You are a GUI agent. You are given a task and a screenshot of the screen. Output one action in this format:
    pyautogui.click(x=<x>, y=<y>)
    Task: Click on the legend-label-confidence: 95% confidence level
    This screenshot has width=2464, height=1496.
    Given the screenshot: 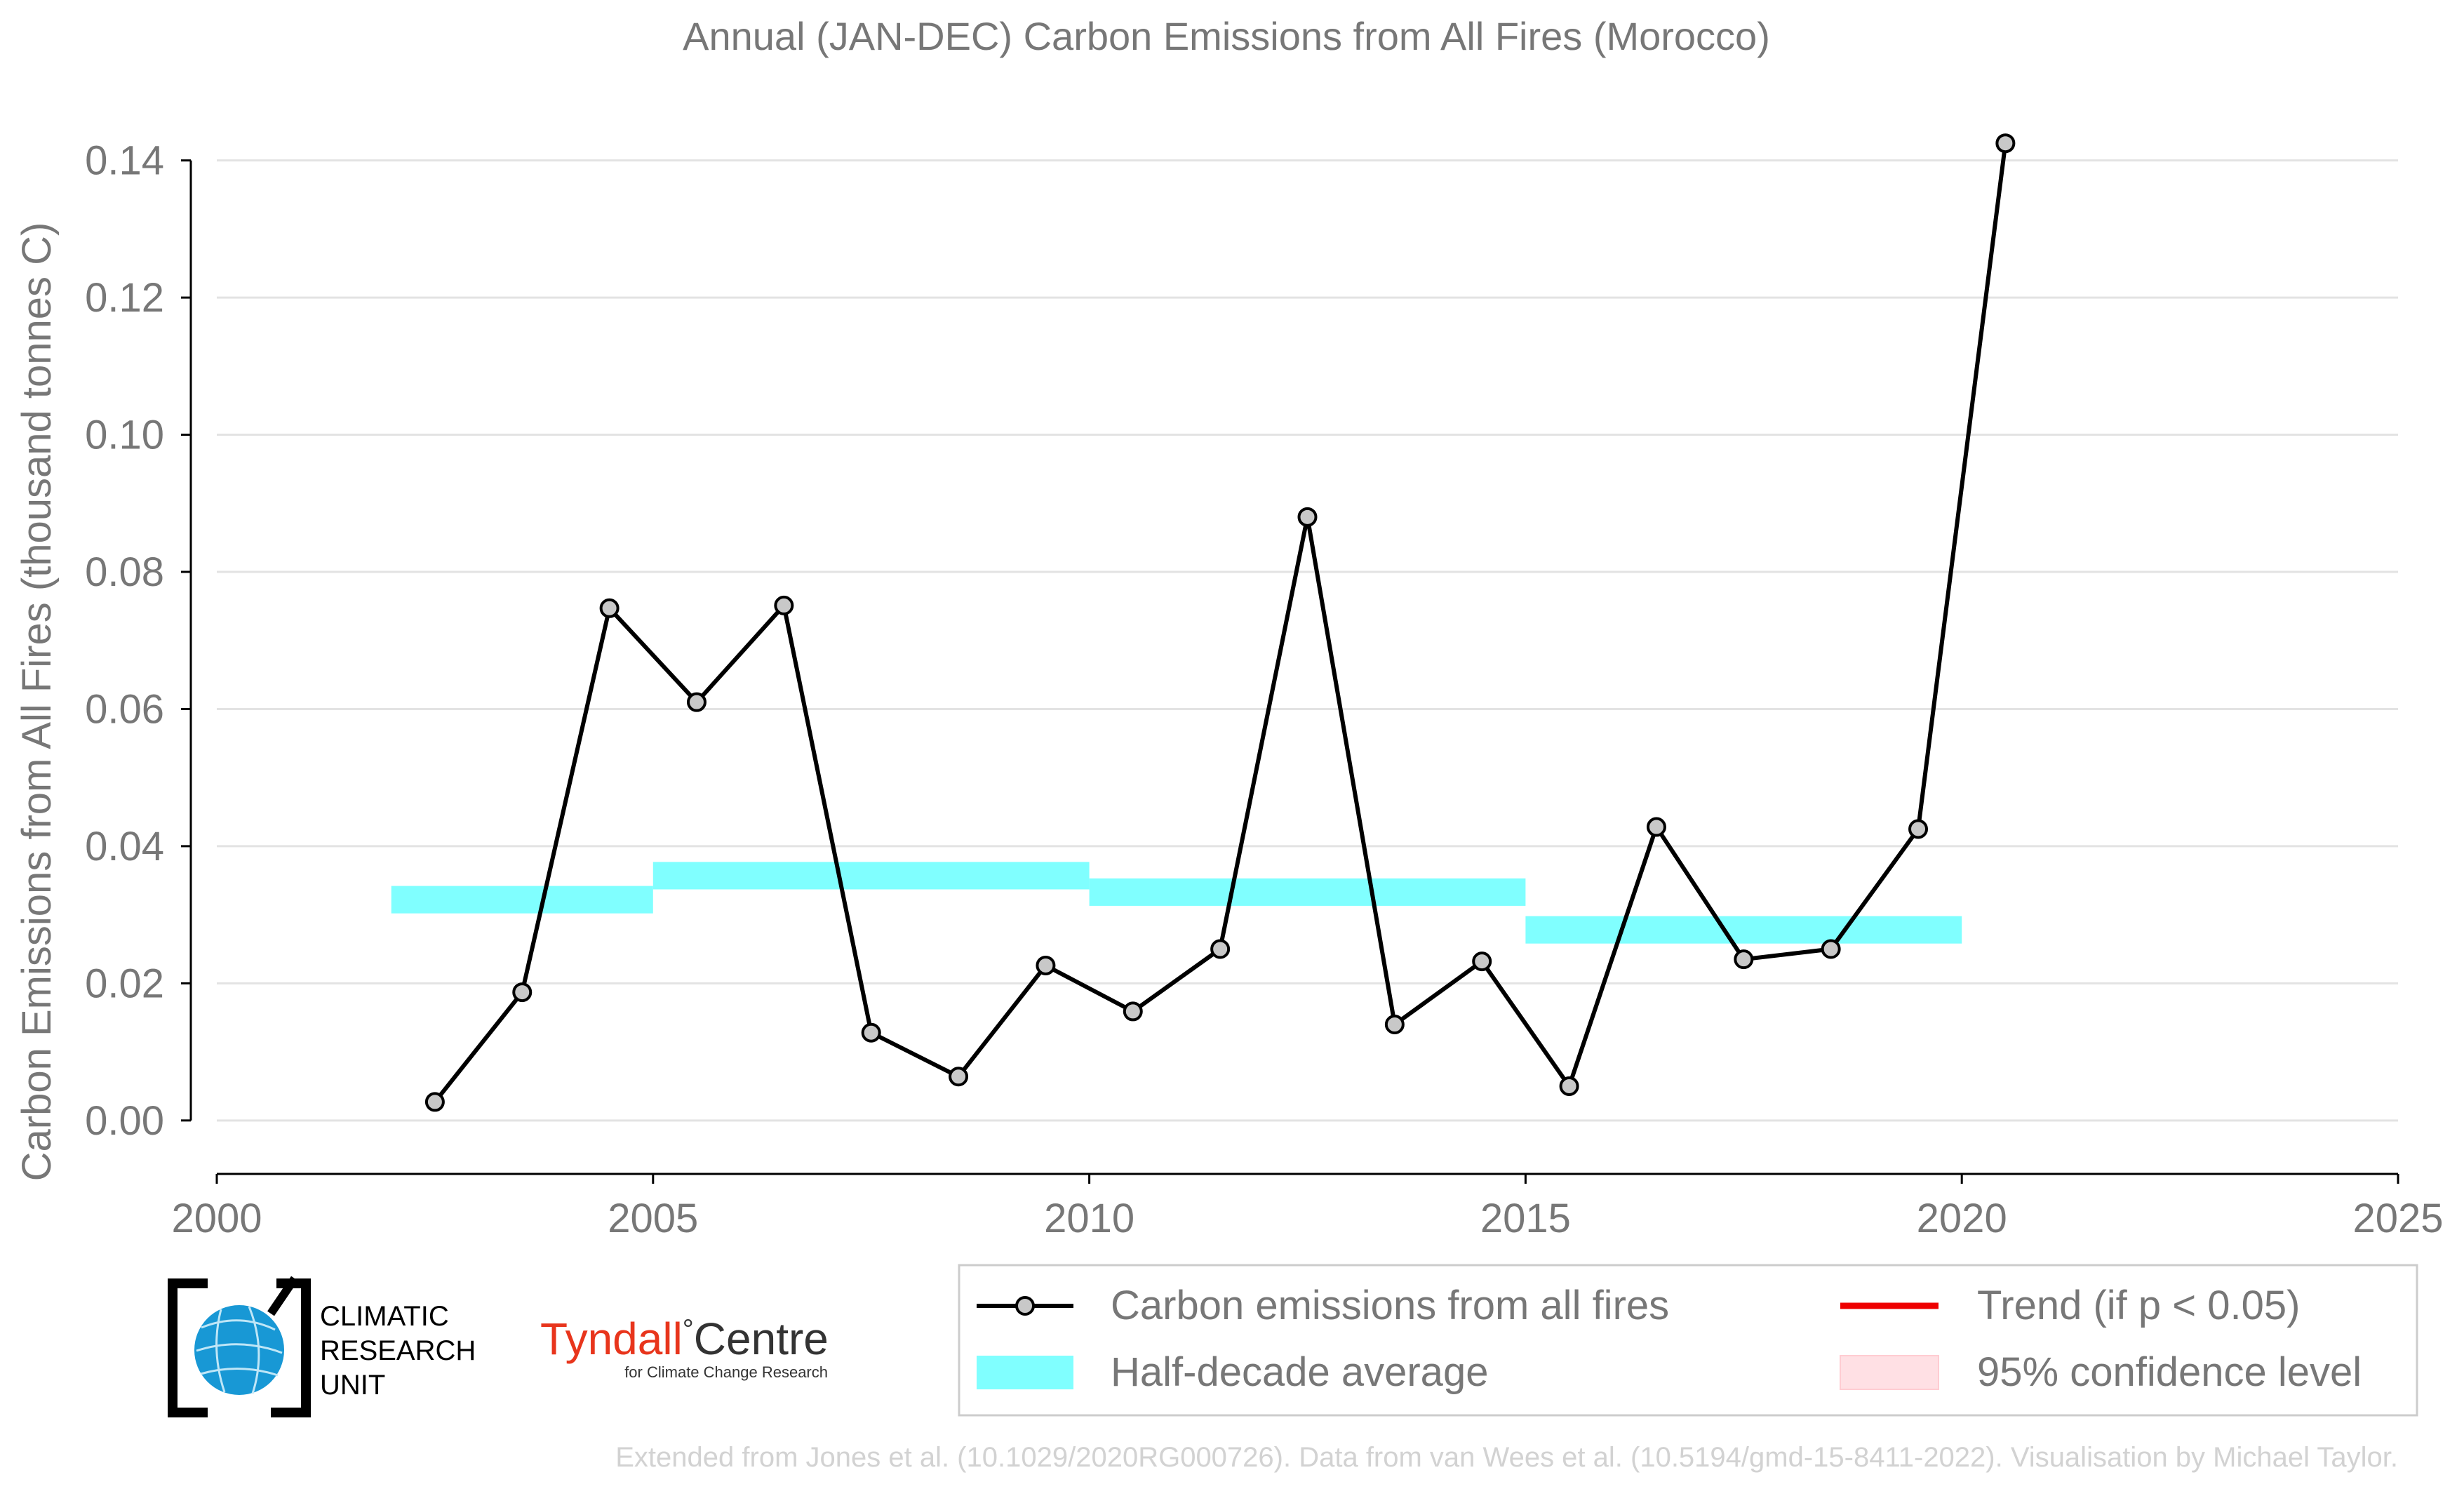 What is the action you would take?
    pyautogui.click(x=2169, y=1372)
    